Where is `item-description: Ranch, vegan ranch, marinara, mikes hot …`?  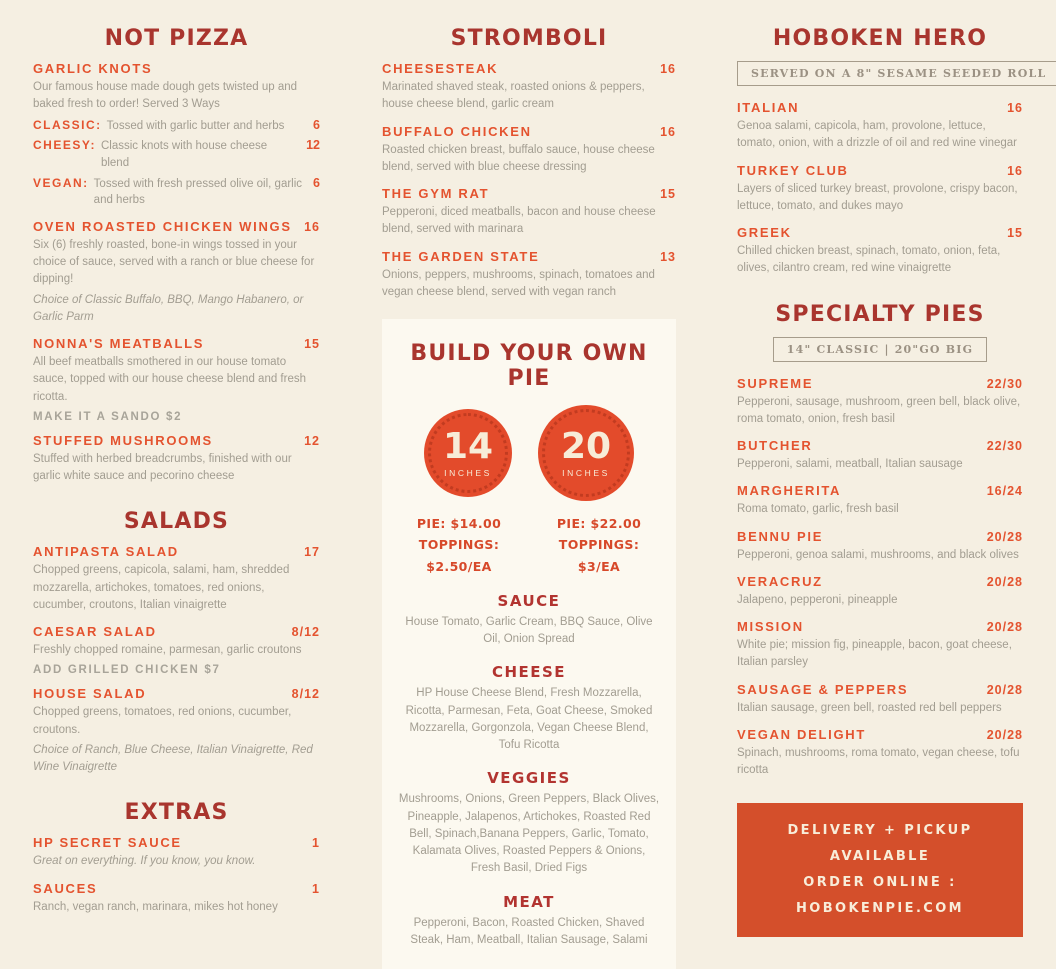
item-description: Ranch, vegan ranch, marinara, mikes hot … is located at coordinates (155, 906).